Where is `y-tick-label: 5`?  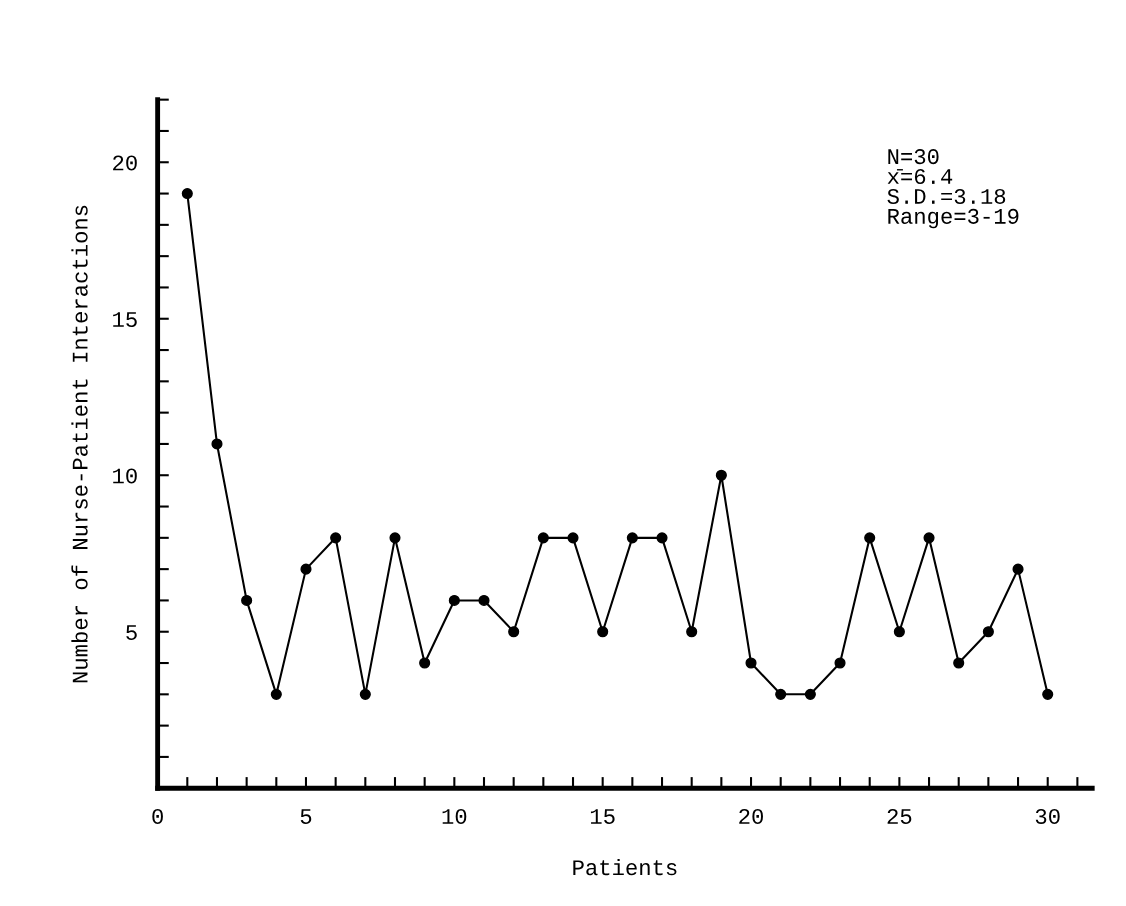 y-tick-label: 5 is located at coordinates (131, 632).